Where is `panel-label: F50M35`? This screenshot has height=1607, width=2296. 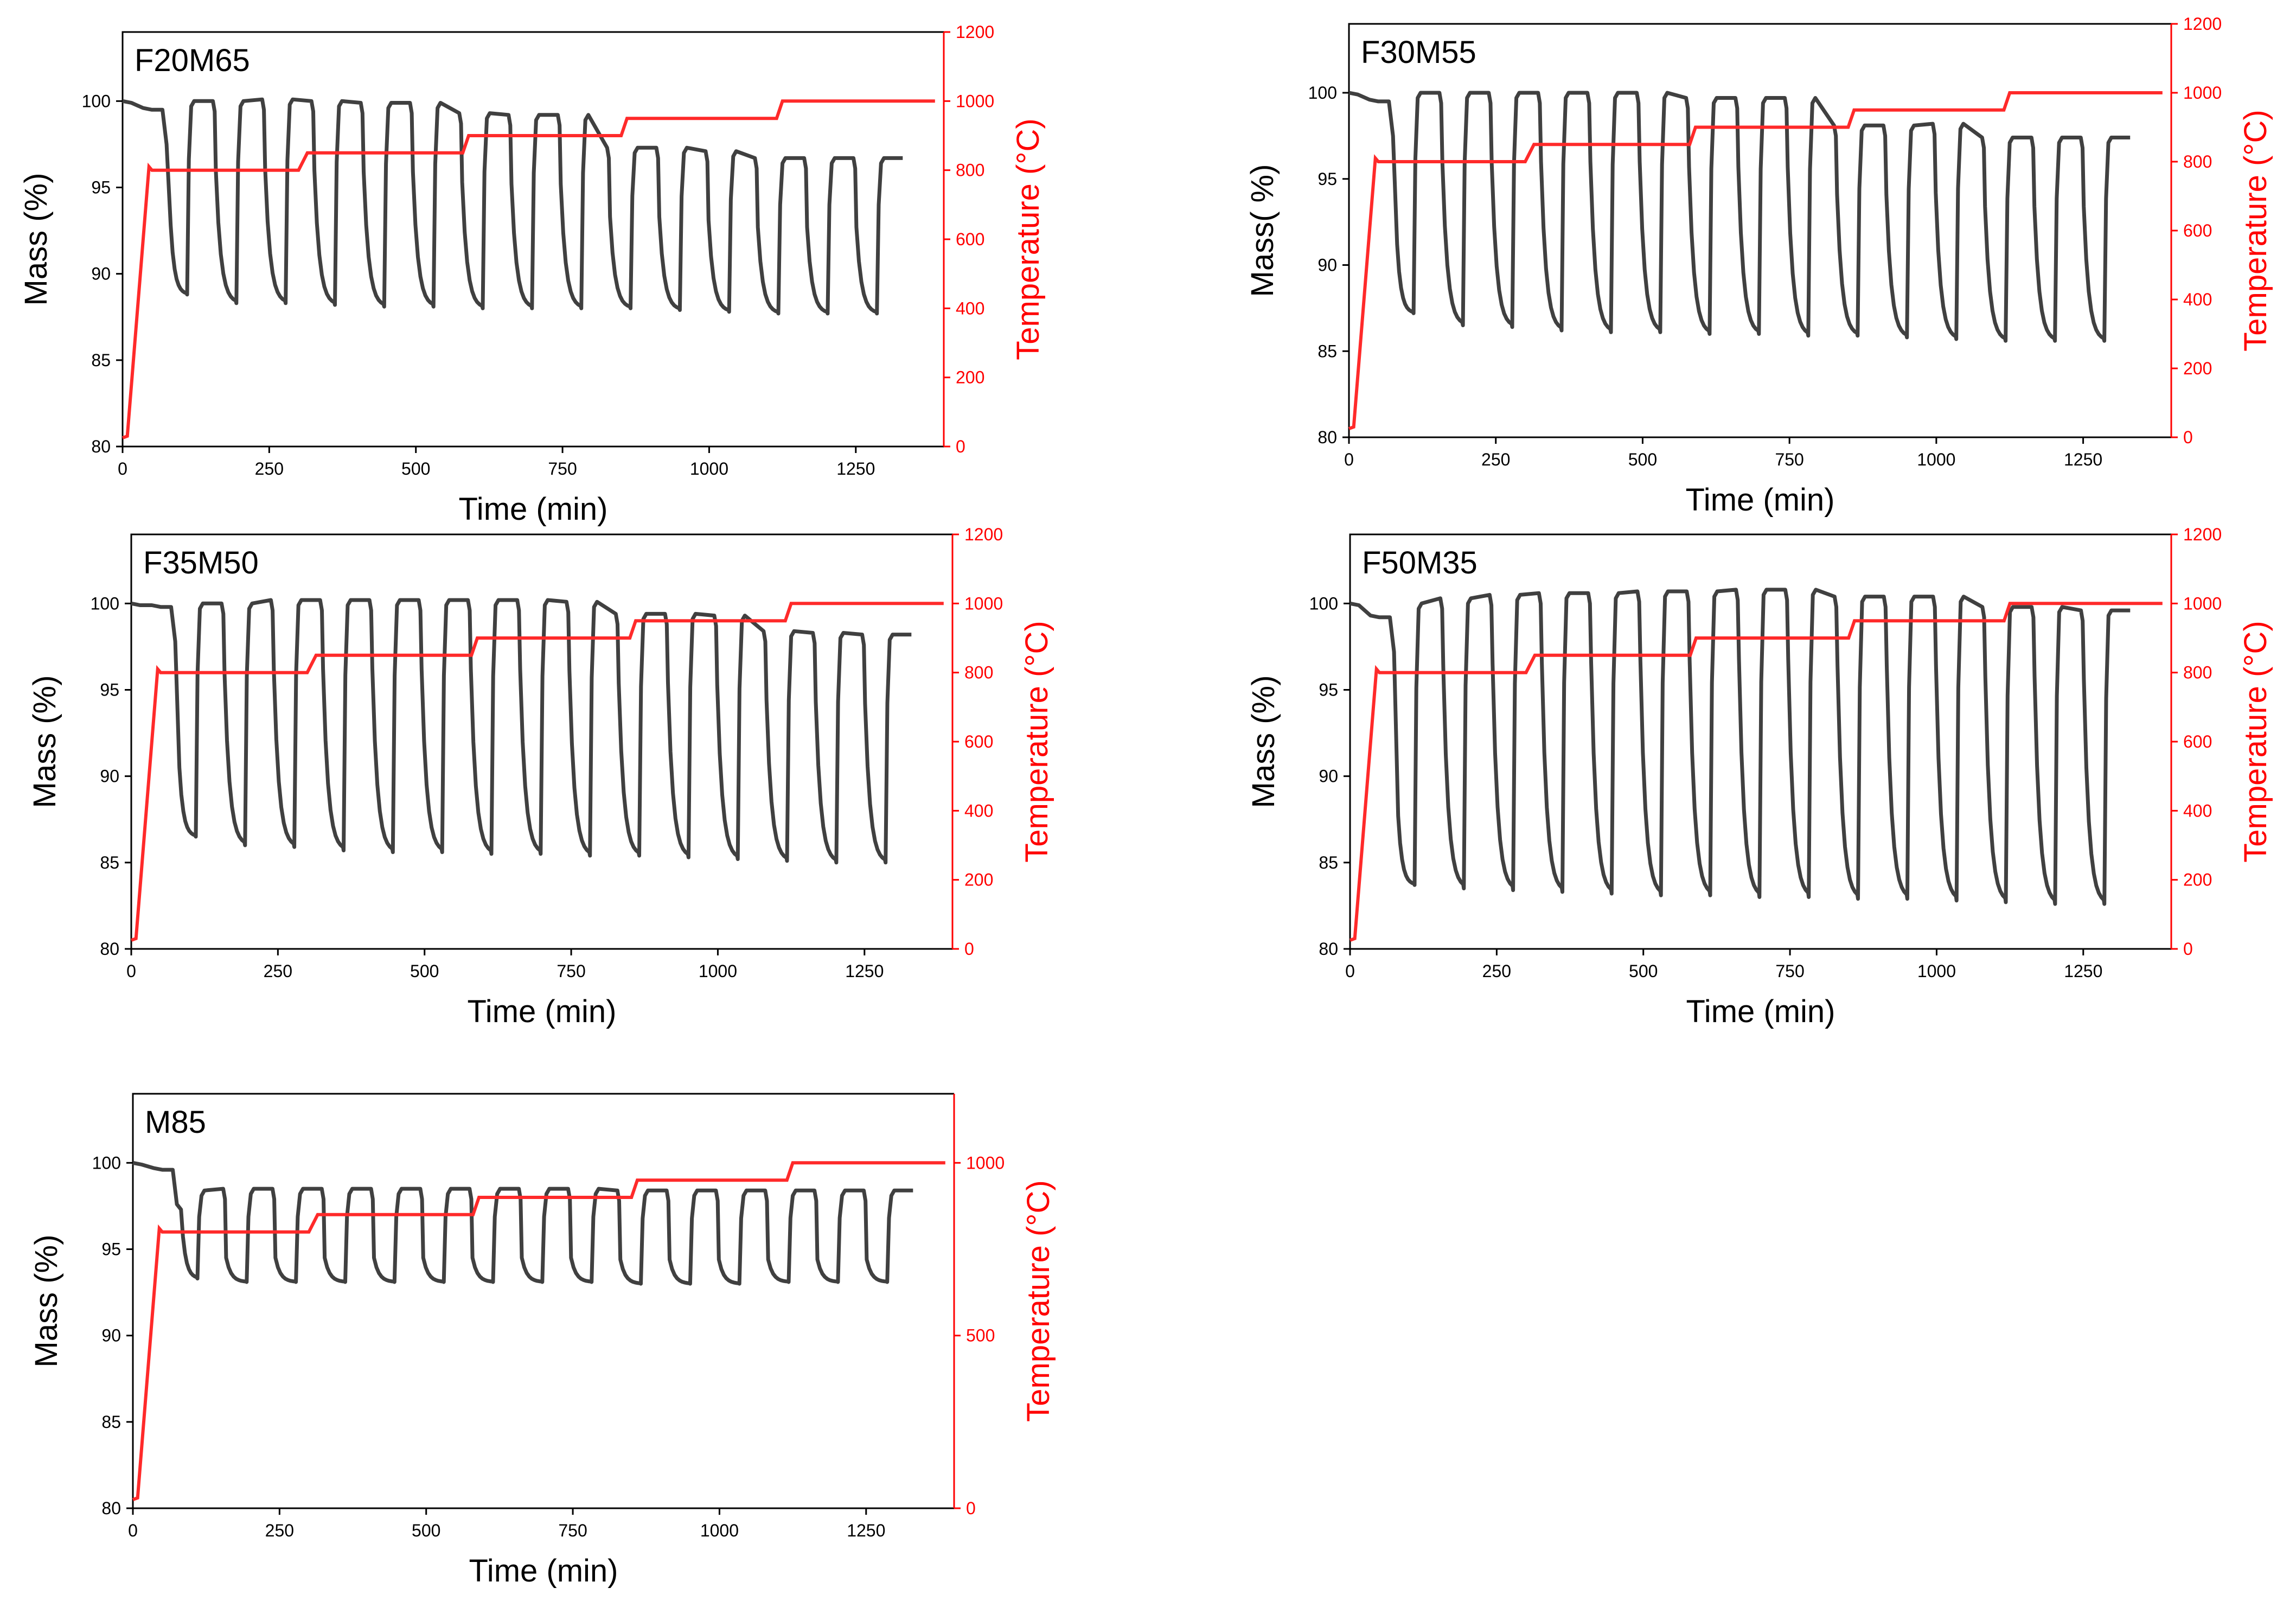 panel-label: F50M35 is located at coordinates (1420, 563).